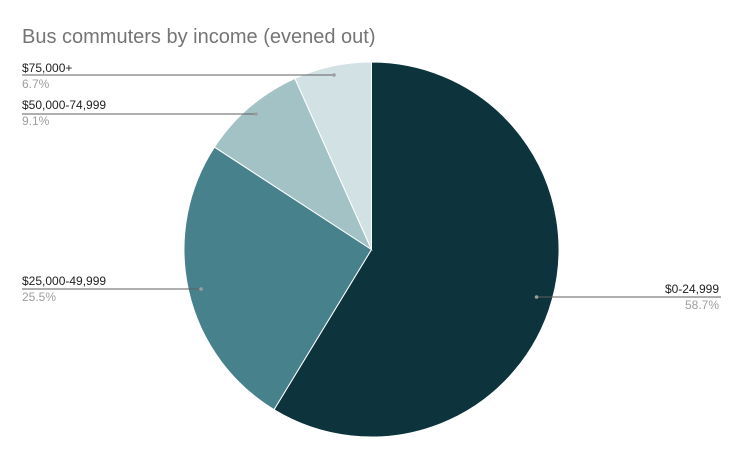  Describe the element at coordinates (692, 289) in the screenshot. I see `slice-label: $0-24,999` at that location.